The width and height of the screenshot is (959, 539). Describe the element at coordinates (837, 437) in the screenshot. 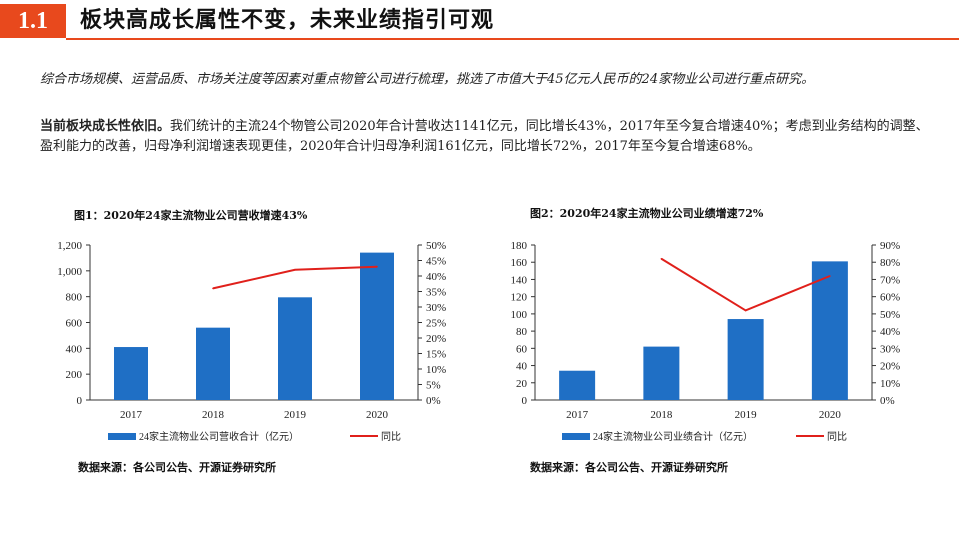

I see `chart2-legend-line-label: 同比` at that location.